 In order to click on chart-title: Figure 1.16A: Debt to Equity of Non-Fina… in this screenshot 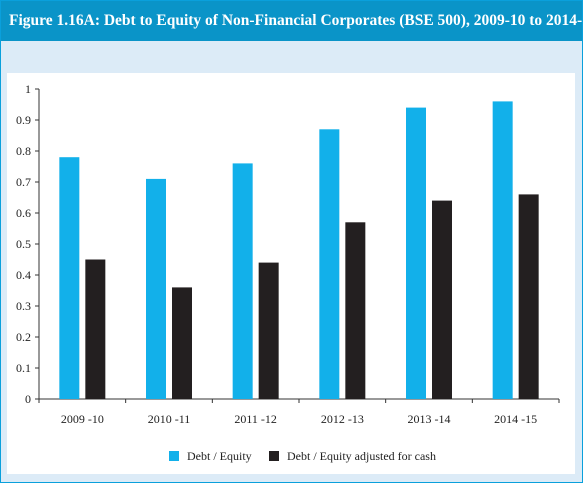, I will do `click(291, 21)`.